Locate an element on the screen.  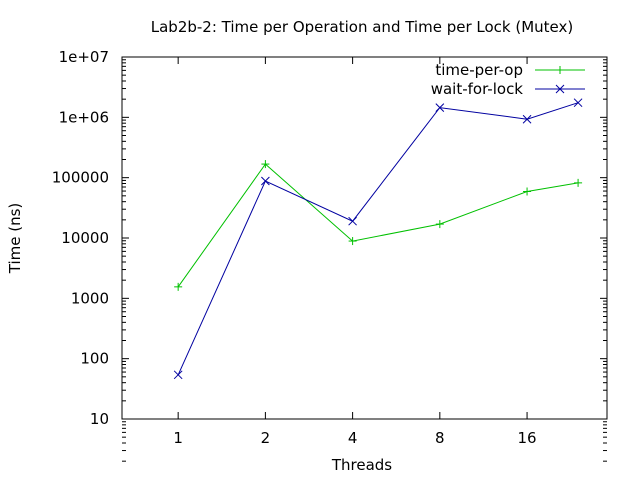
y-tick-label: 10000 is located at coordinates (85, 238).